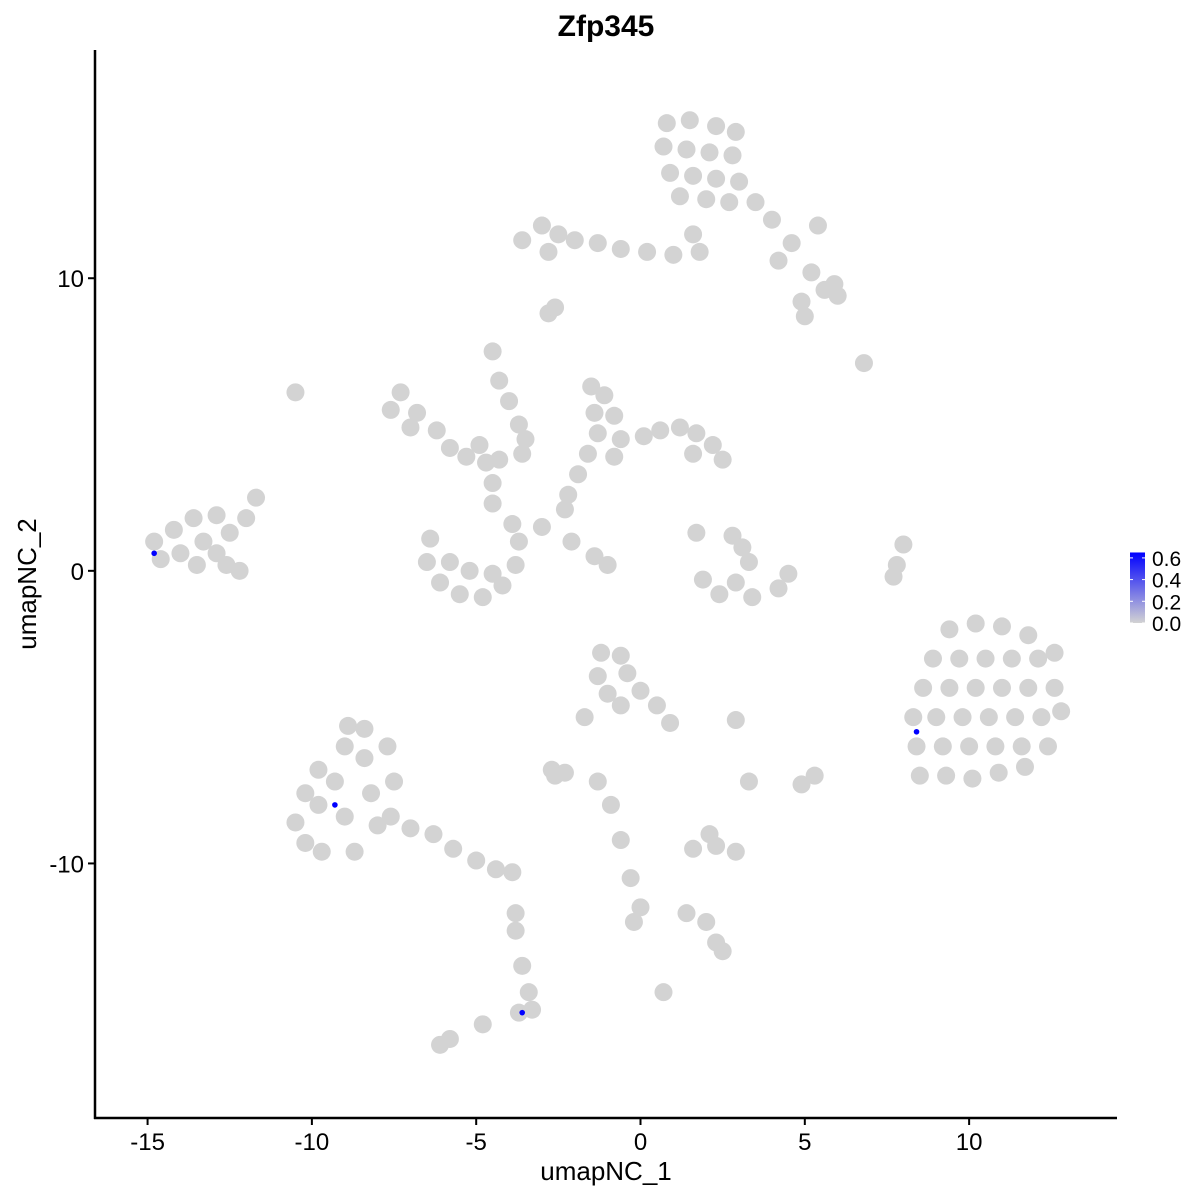 The width and height of the screenshot is (1200, 1200). Describe the element at coordinates (27, 584) in the screenshot. I see `y-axis-label: umapNC_2` at that location.